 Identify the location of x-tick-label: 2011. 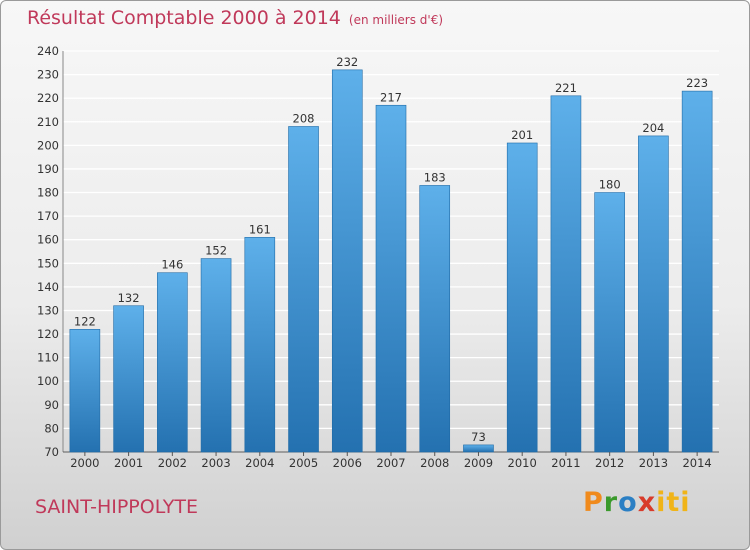
(565, 463).